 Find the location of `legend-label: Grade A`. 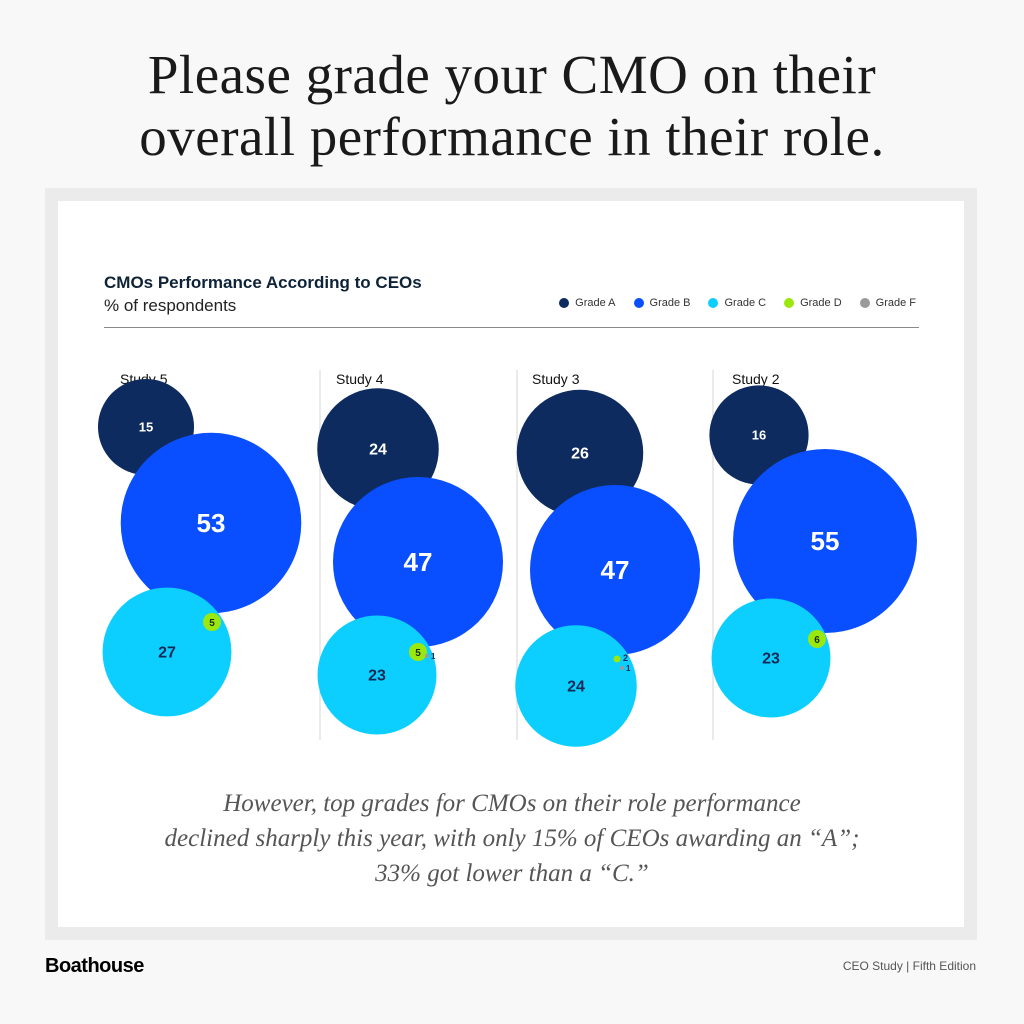

legend-label: Grade A is located at coordinates (595, 303).